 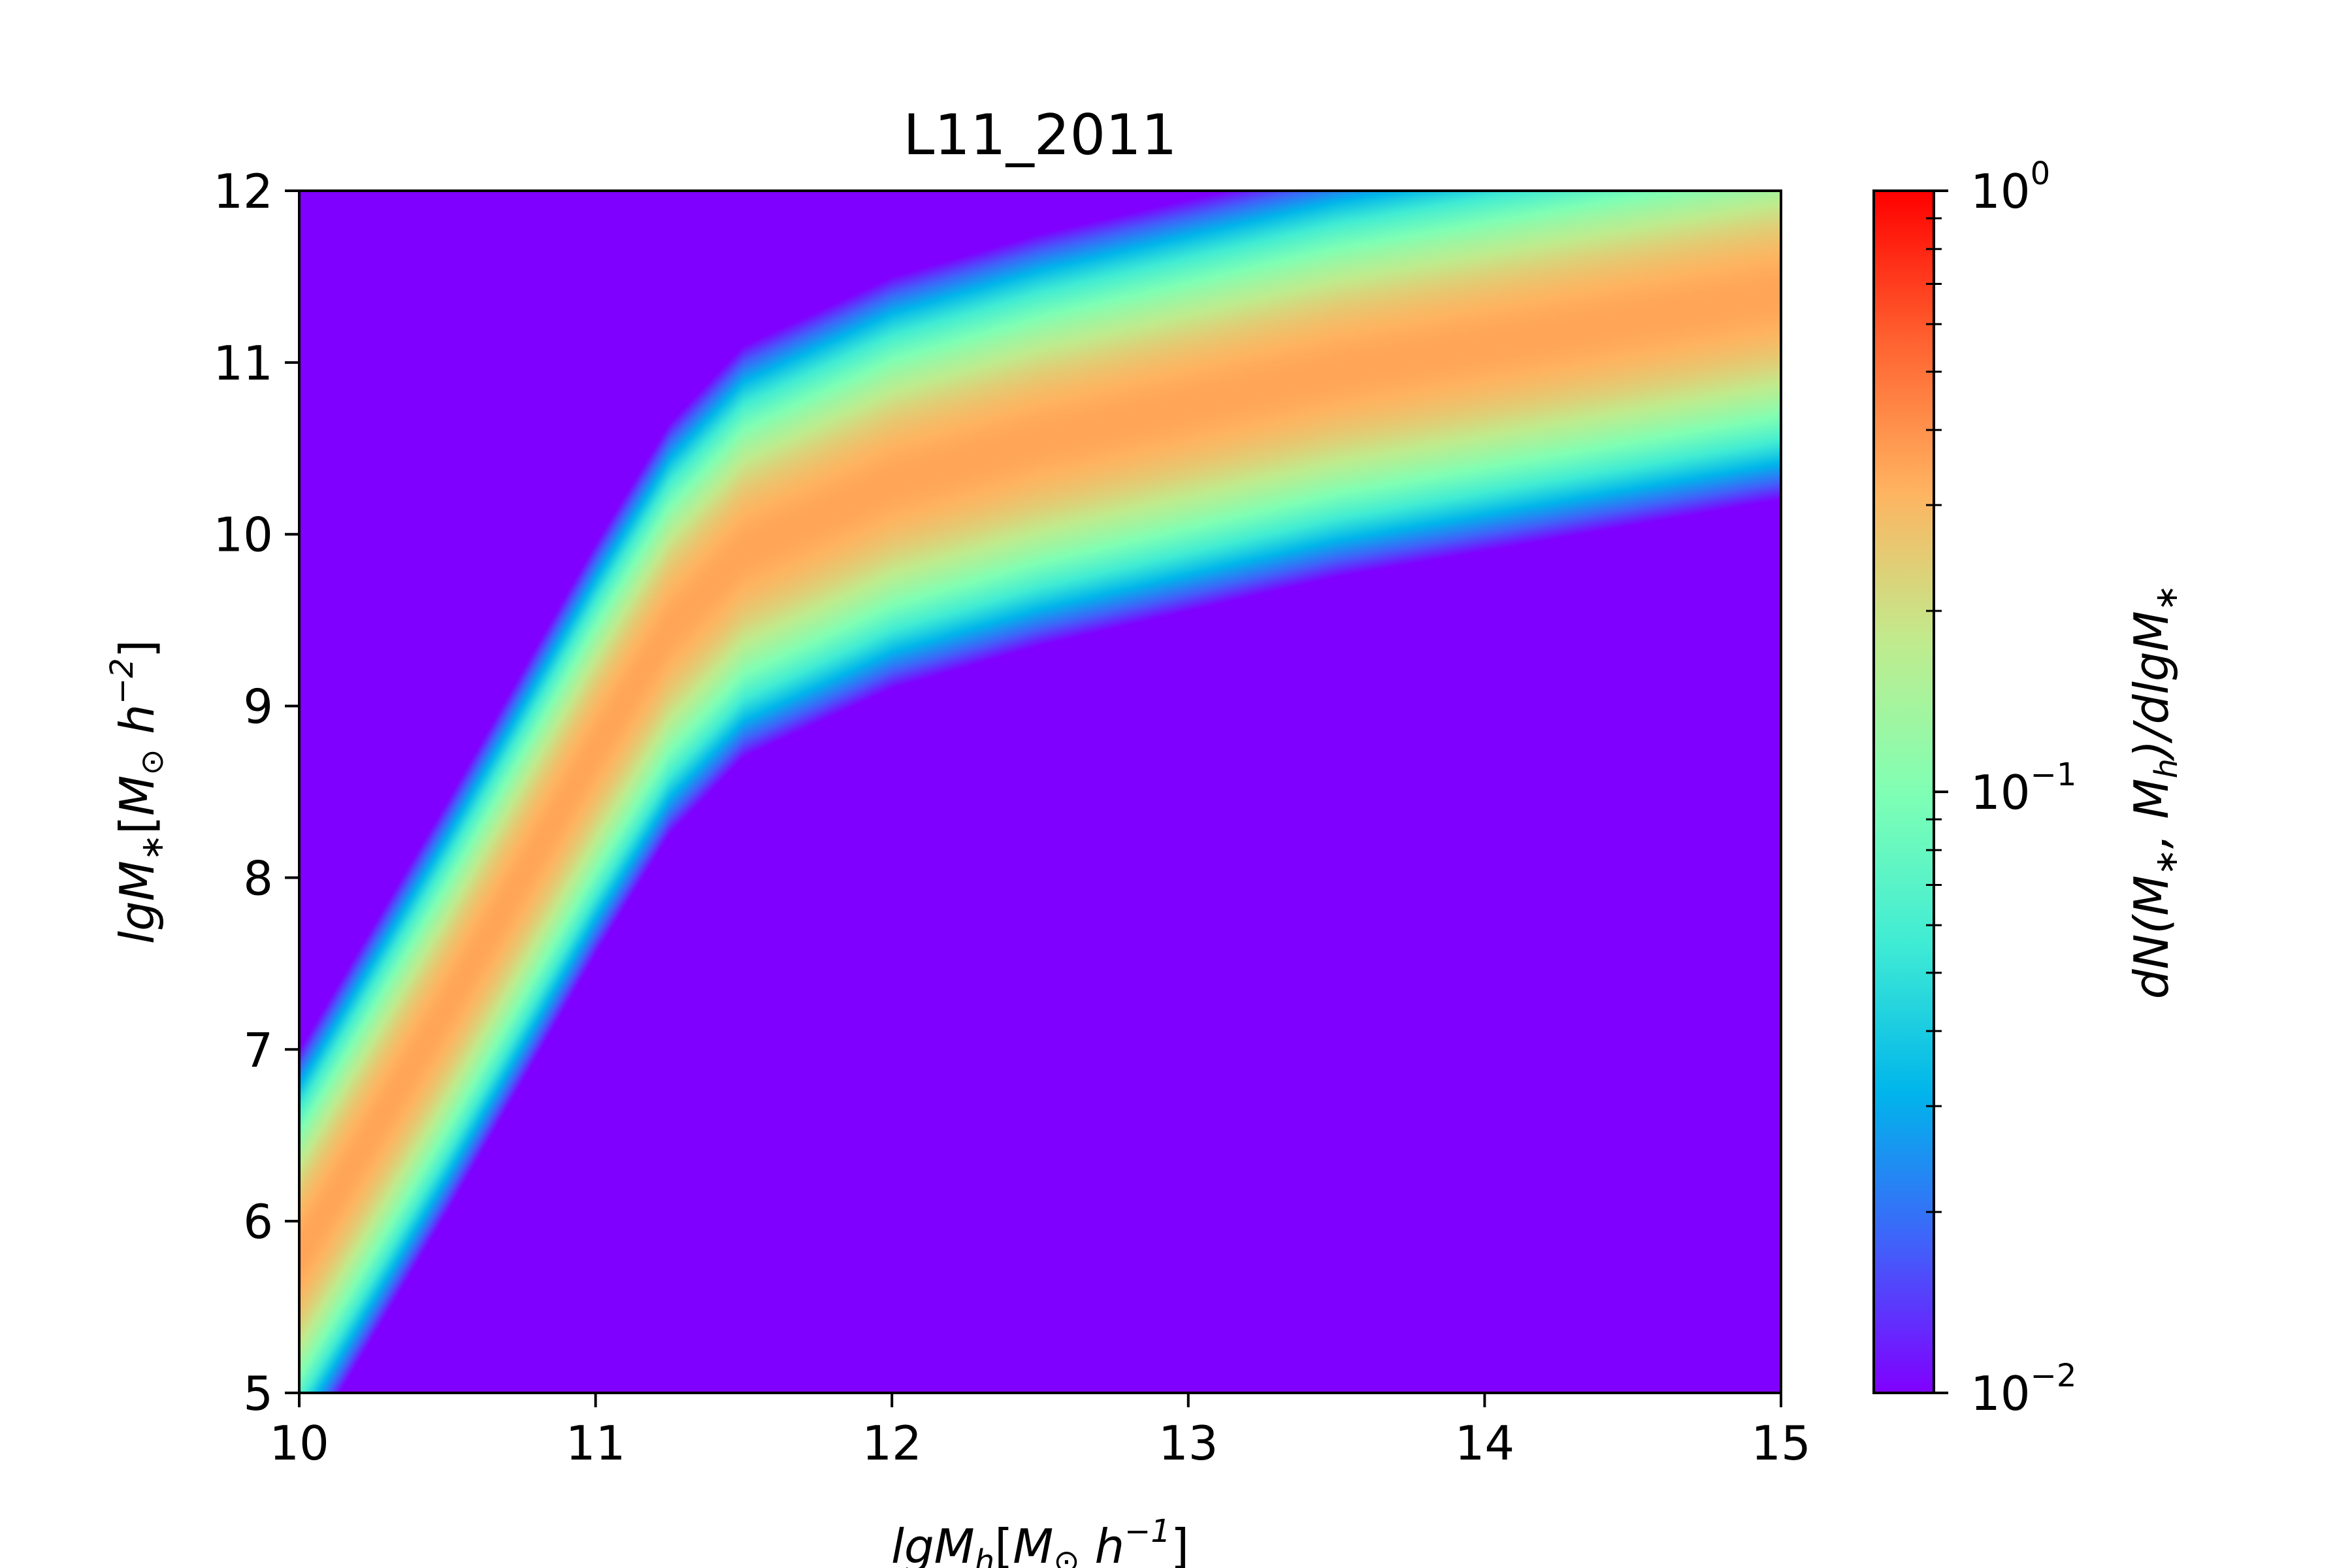 I want to click on y-tick-label: 11, so click(x=243, y=363).